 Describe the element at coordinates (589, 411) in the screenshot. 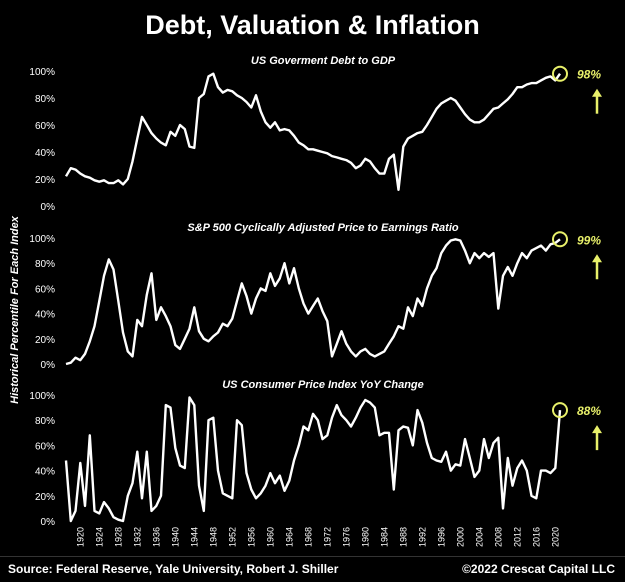

I see `callout-label: 88%` at that location.